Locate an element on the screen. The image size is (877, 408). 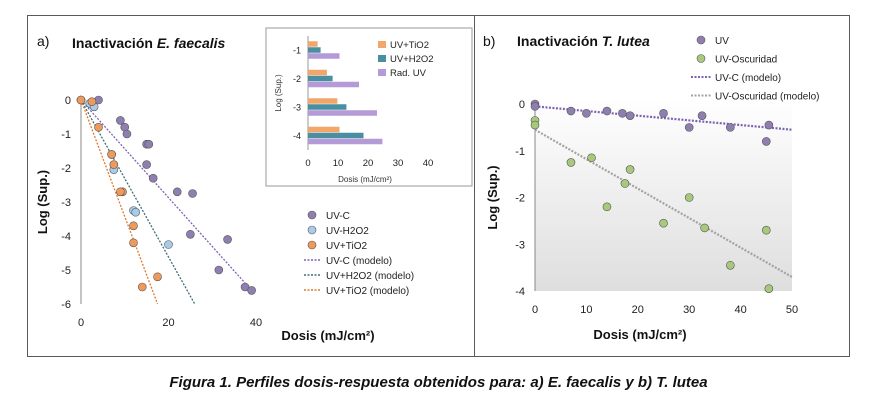
inset-category-label: -2 is located at coordinates (297, 79).